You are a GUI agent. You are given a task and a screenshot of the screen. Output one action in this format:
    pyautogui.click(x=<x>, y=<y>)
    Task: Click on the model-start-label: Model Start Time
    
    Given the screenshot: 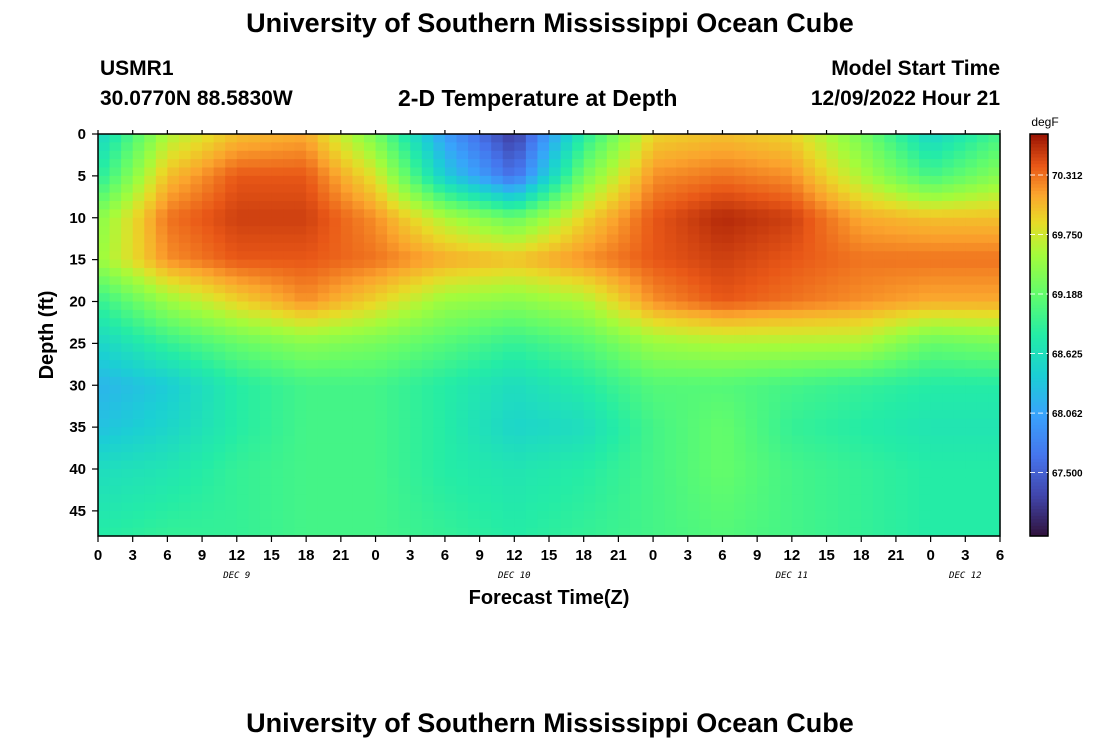 What is the action you would take?
    pyautogui.click(x=915, y=68)
    